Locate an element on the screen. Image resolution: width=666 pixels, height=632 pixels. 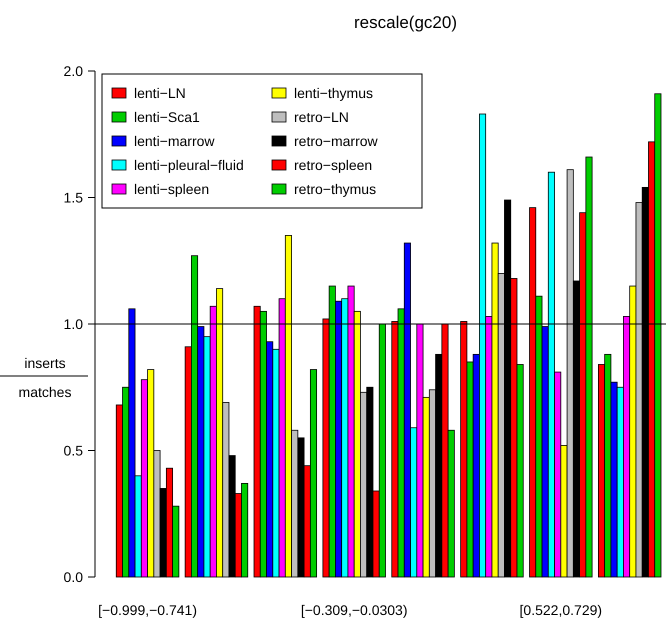
x-tick-label: [−0.309,−0.0303) is located at coordinates (354, 610).